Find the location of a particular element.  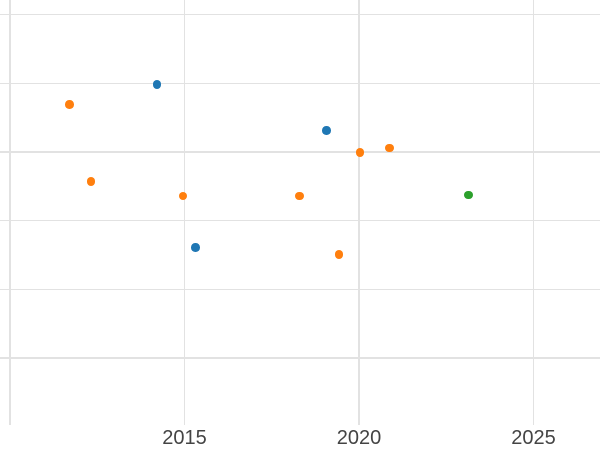

x-gridline-2015 is located at coordinates (184, 212).